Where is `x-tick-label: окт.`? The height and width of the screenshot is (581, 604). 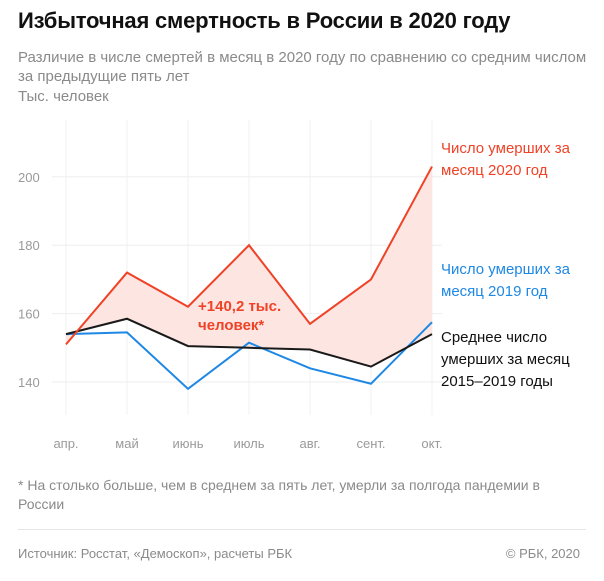 x-tick-label: окт. is located at coordinates (431, 443).